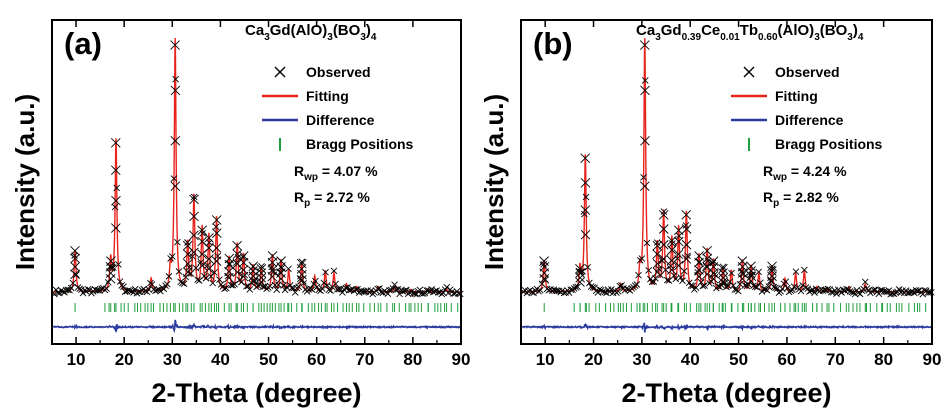 The width and height of the screenshot is (941, 408). I want to click on r-factor-text: Rwp = 4.24 %, so click(805, 173).